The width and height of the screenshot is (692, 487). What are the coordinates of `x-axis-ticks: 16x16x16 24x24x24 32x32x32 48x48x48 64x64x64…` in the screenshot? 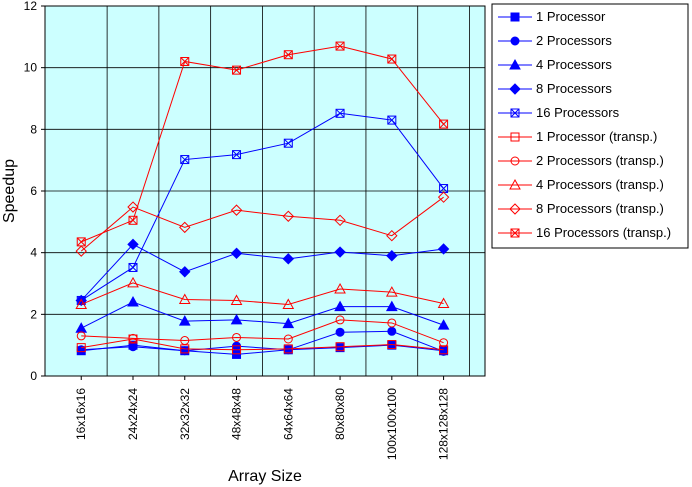 It's located at (262, 418).